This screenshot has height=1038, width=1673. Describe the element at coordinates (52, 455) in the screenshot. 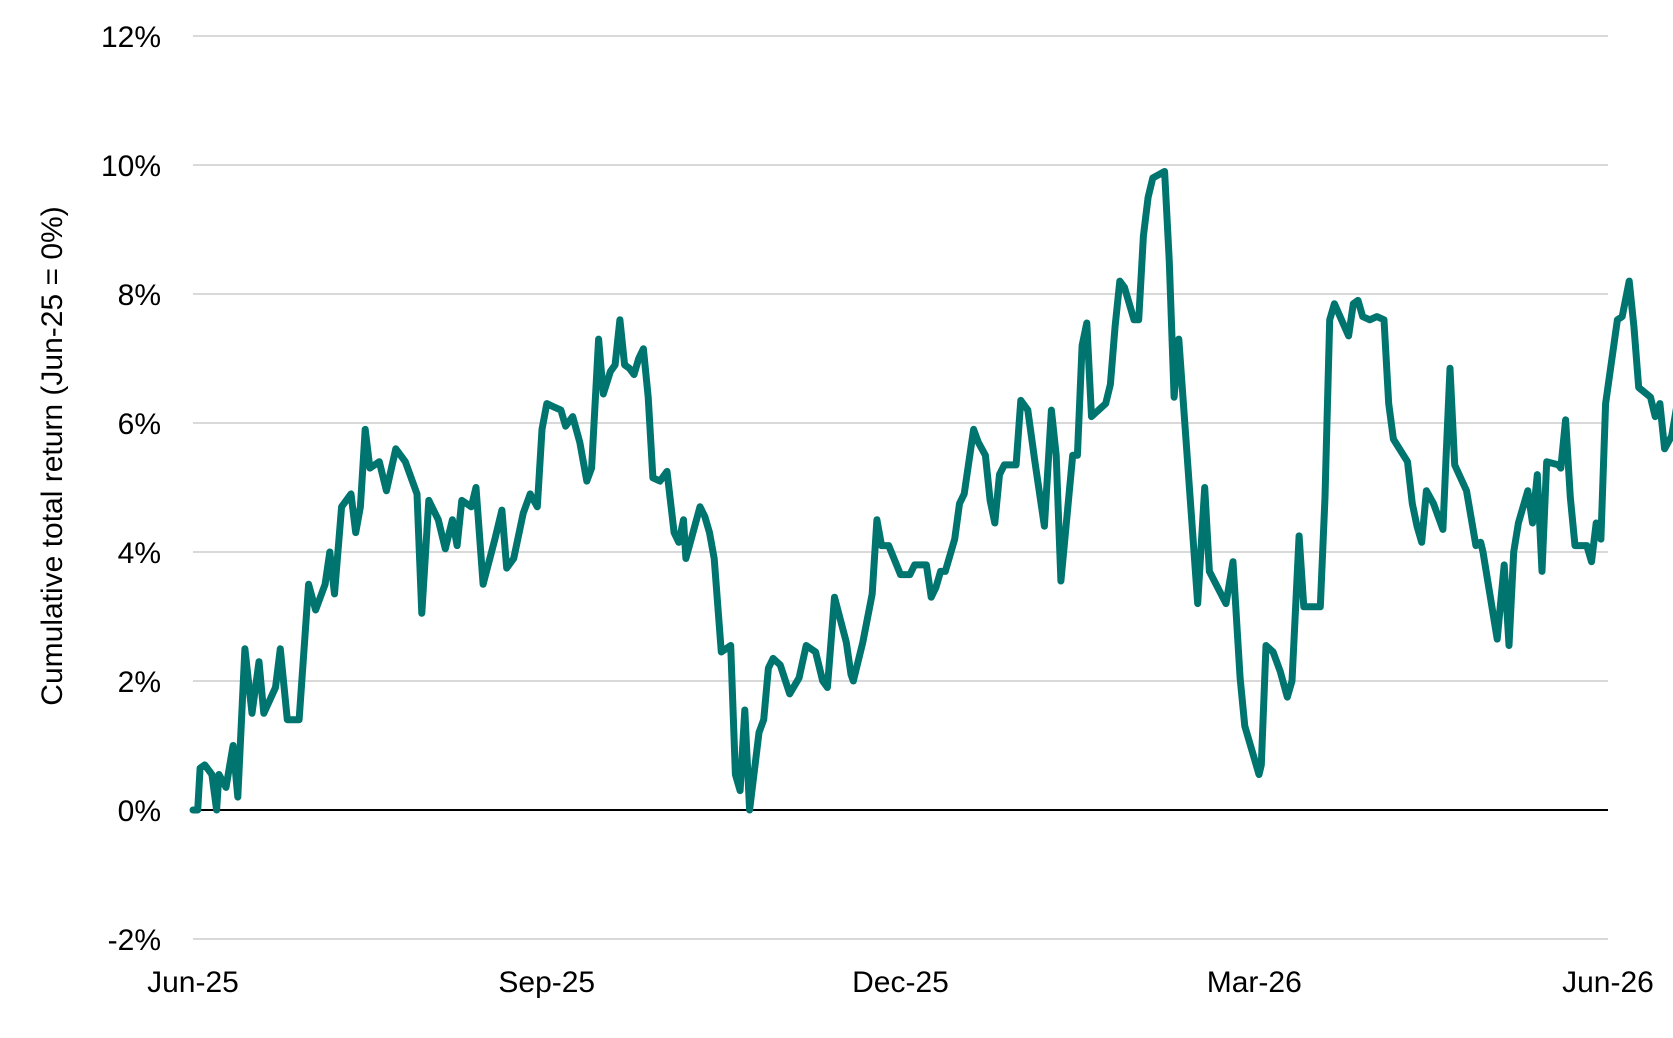

I see `y-axis-title: Cumulative total return (Jun-25 = 0%)` at that location.